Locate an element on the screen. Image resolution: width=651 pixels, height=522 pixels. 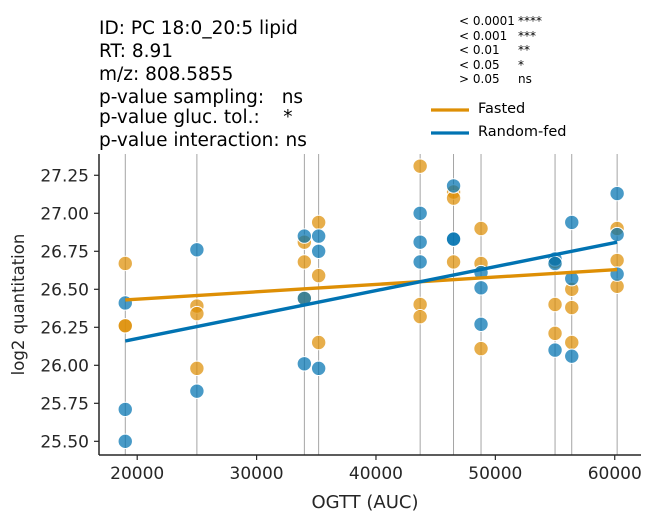
x-tick-label: 50000 is located at coordinates (495, 474).